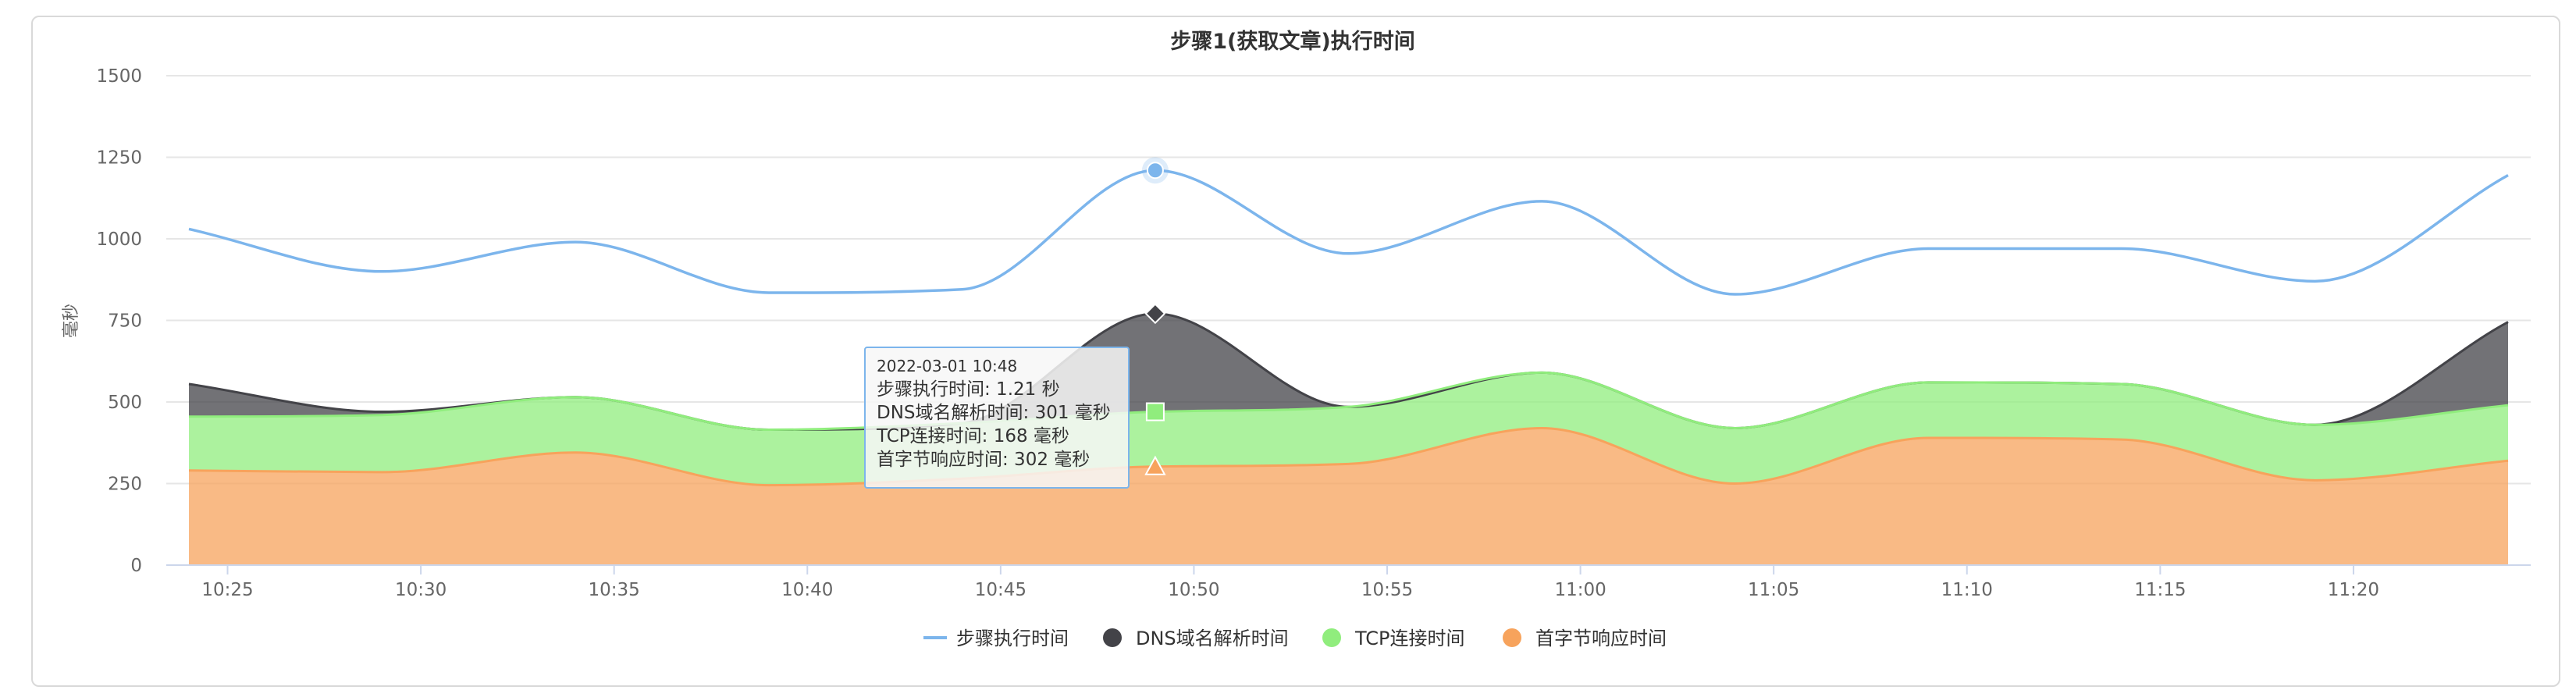  I want to click on legend-tcp: TCP连接时间, so click(1409, 638).